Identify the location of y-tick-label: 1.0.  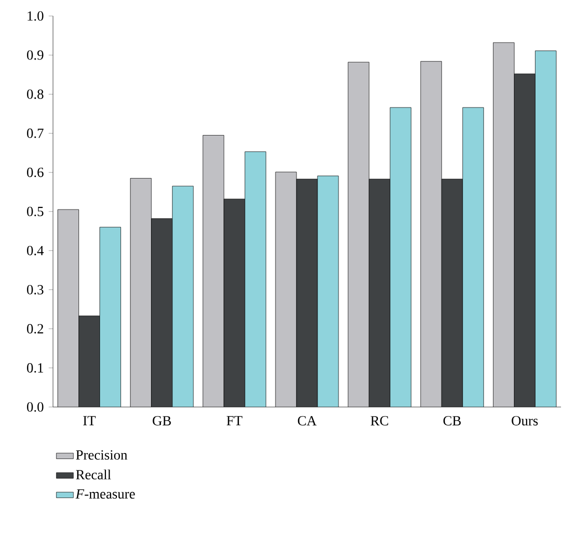
(36, 16).